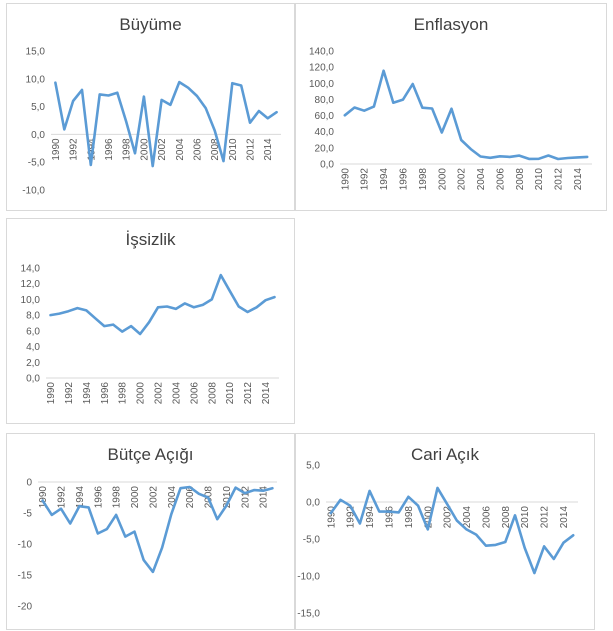 This screenshot has height=631, width=613. What do you see at coordinates (325, 116) in the screenshot?
I see `y-tick-label: 60,0` at bounding box center [325, 116].